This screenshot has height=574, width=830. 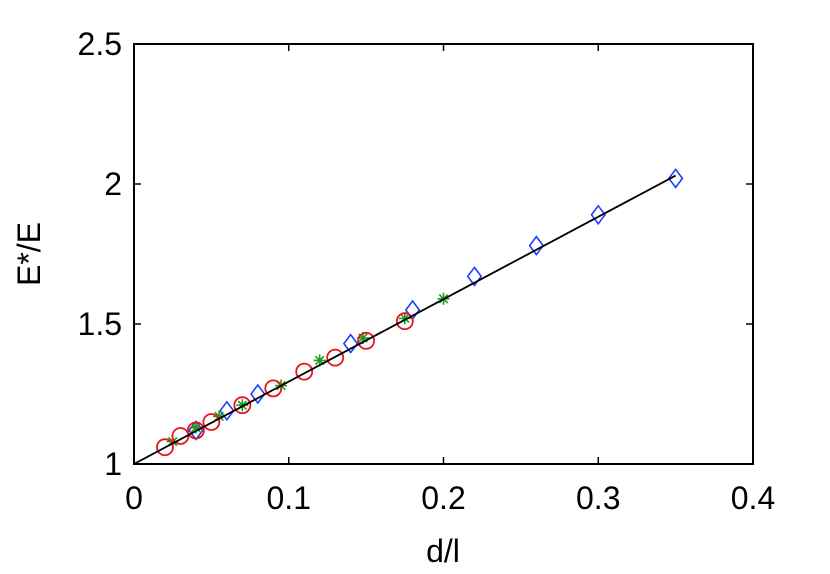 I want to click on y-tick-label: 1, so click(x=113, y=464).